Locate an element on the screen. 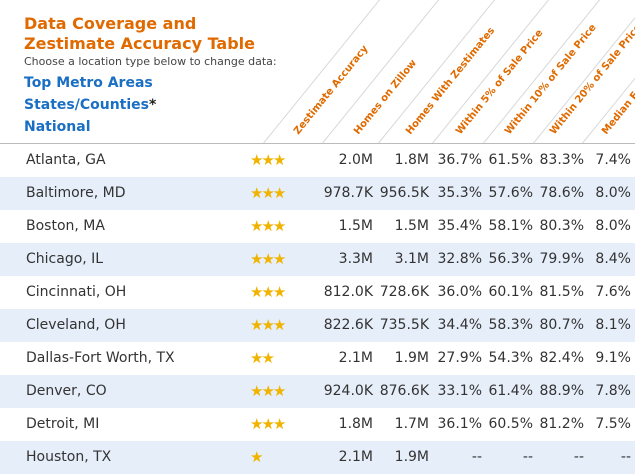 Image resolution: width=635 pixels, height=474 pixels. location-type-label: States/Counties is located at coordinates (87, 105).